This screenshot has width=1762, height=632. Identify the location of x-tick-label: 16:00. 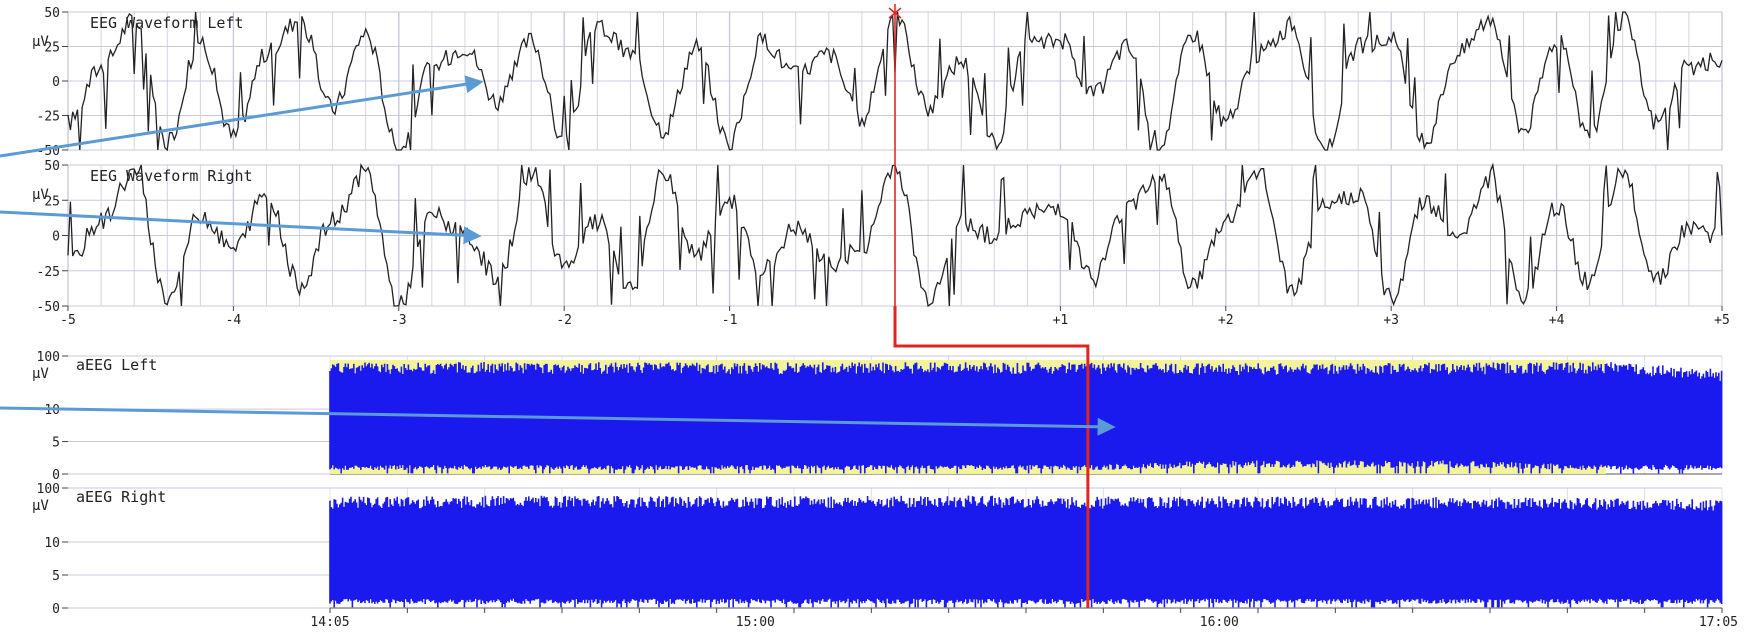
(1219, 622).